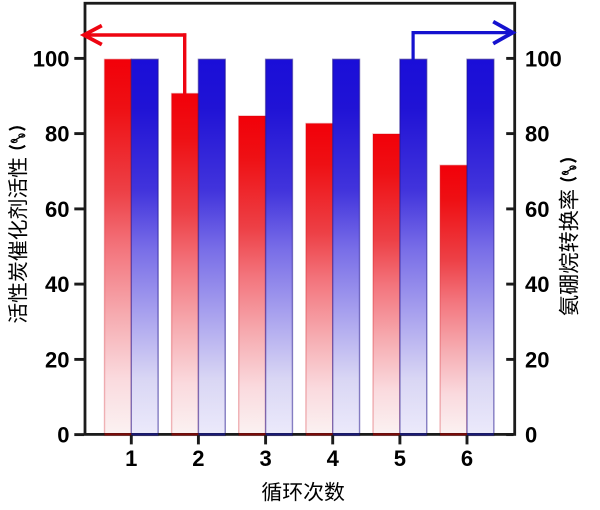  I want to click on svg-text: 6, so click(467, 458).